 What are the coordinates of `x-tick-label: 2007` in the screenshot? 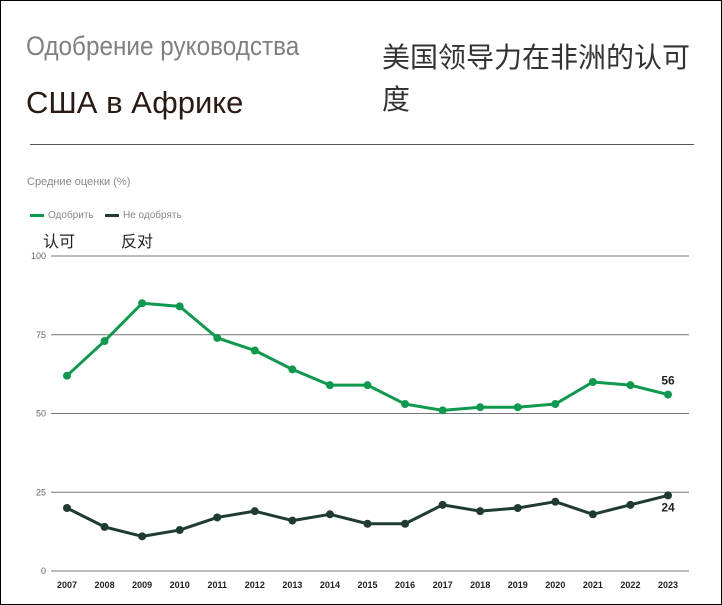 It's located at (67, 585).